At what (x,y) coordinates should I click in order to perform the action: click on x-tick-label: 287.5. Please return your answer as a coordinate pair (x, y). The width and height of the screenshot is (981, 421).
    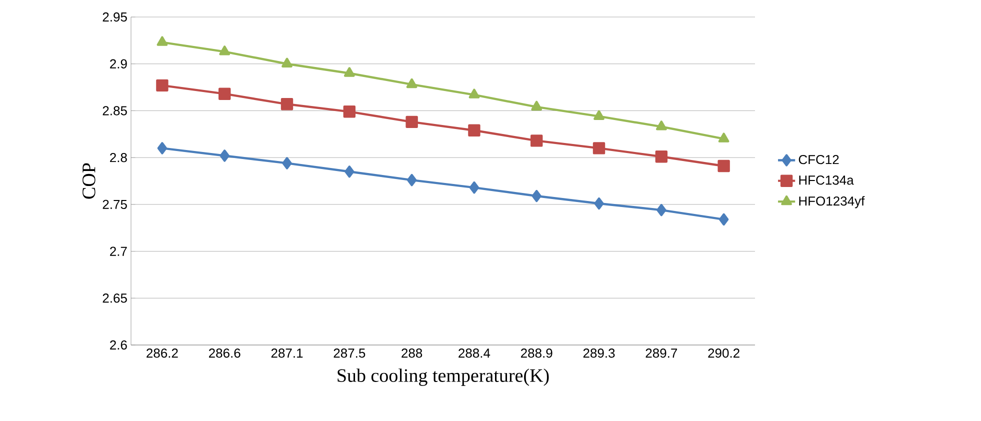
    Looking at the image, I should click on (350, 353).